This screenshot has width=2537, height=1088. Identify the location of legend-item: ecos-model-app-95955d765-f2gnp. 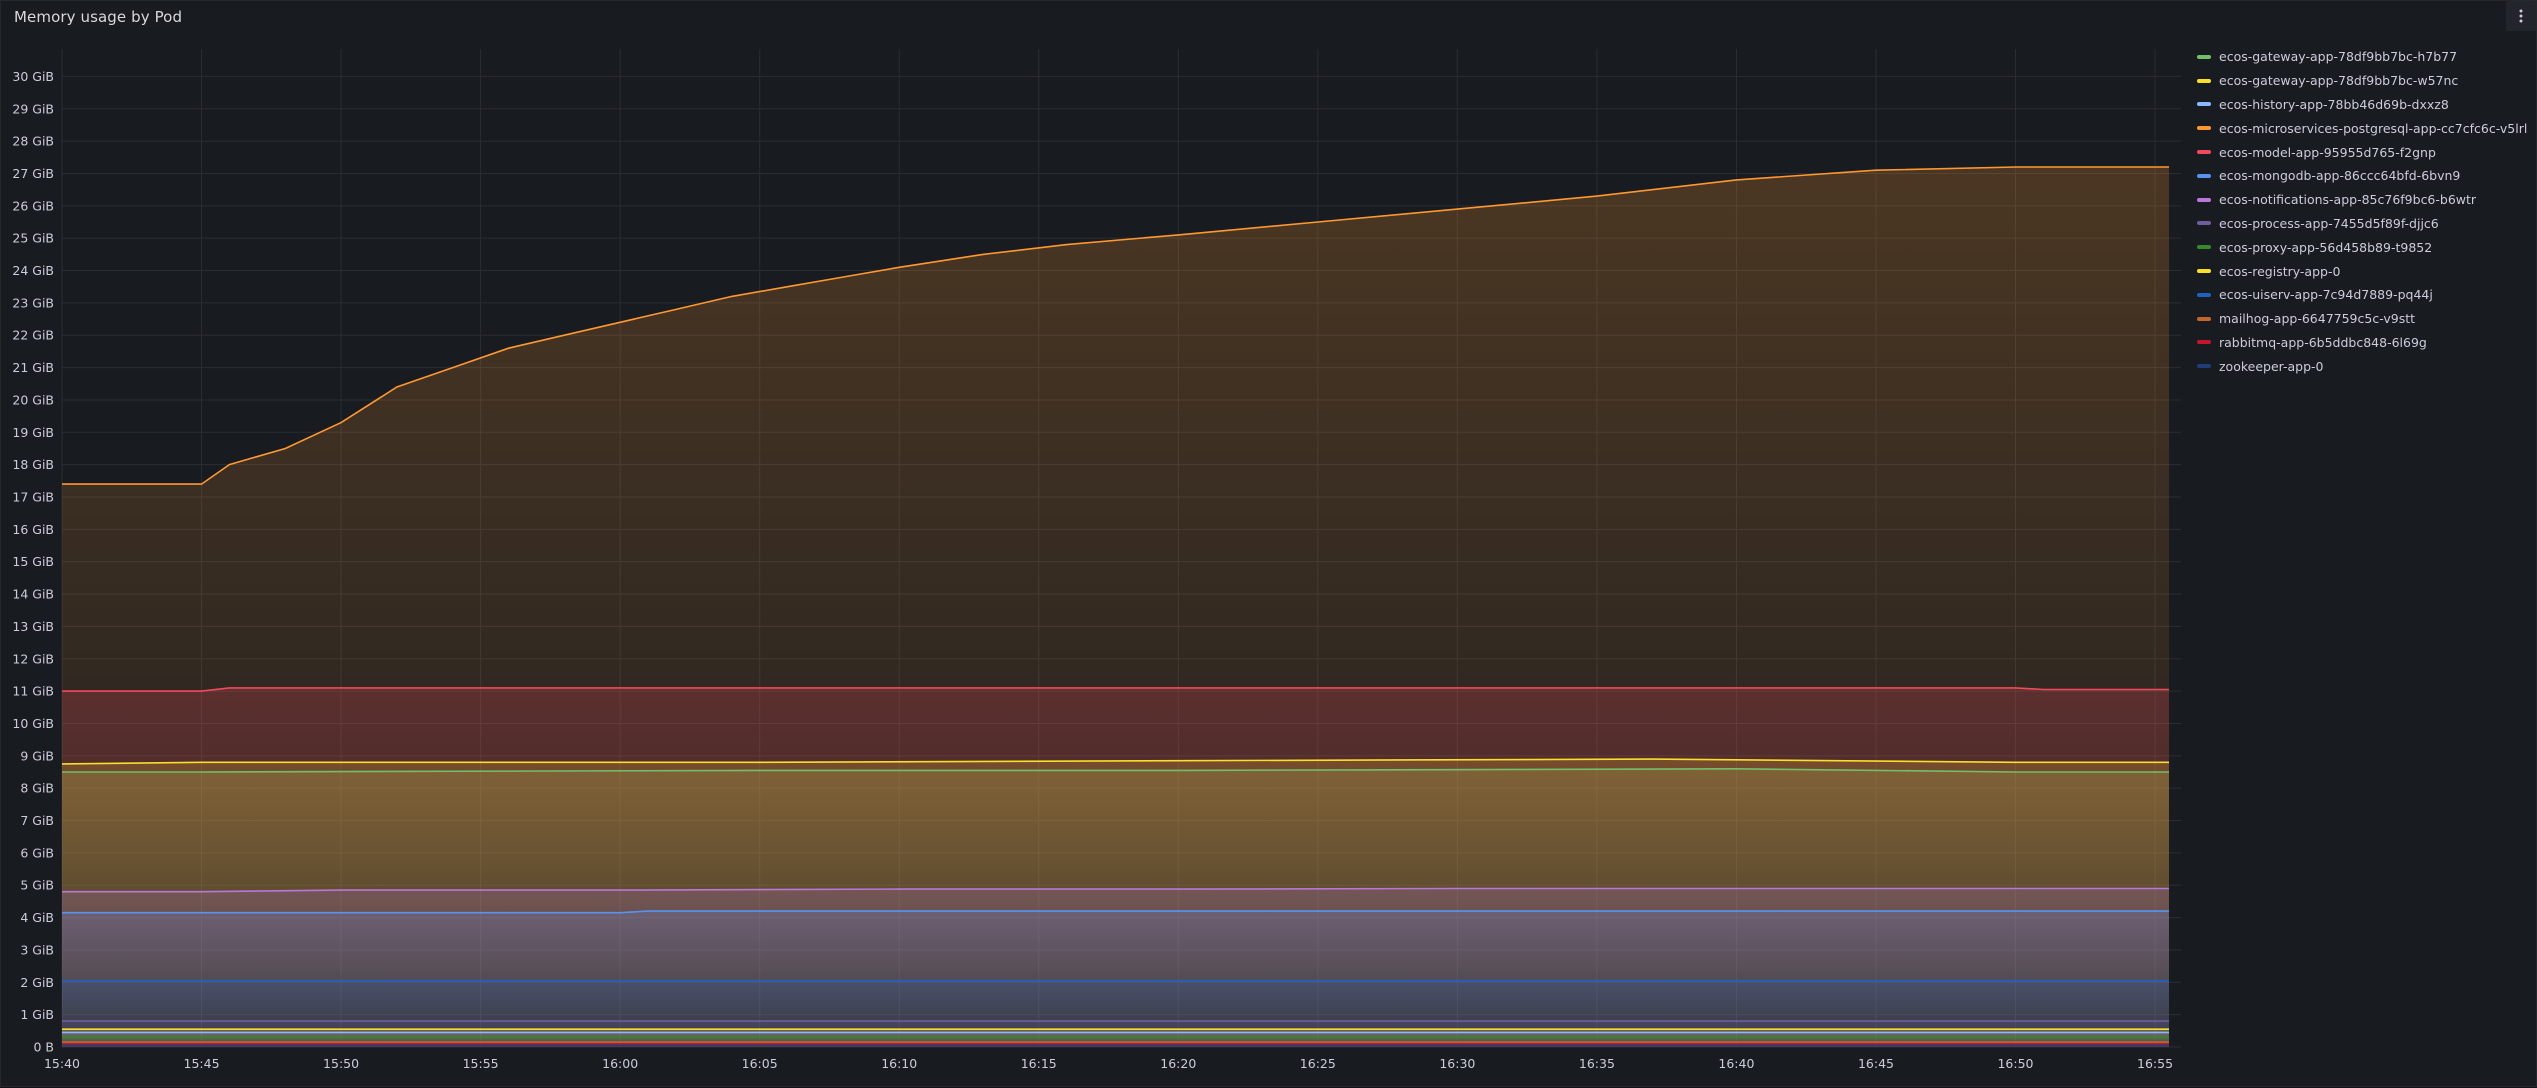
(2362, 152).